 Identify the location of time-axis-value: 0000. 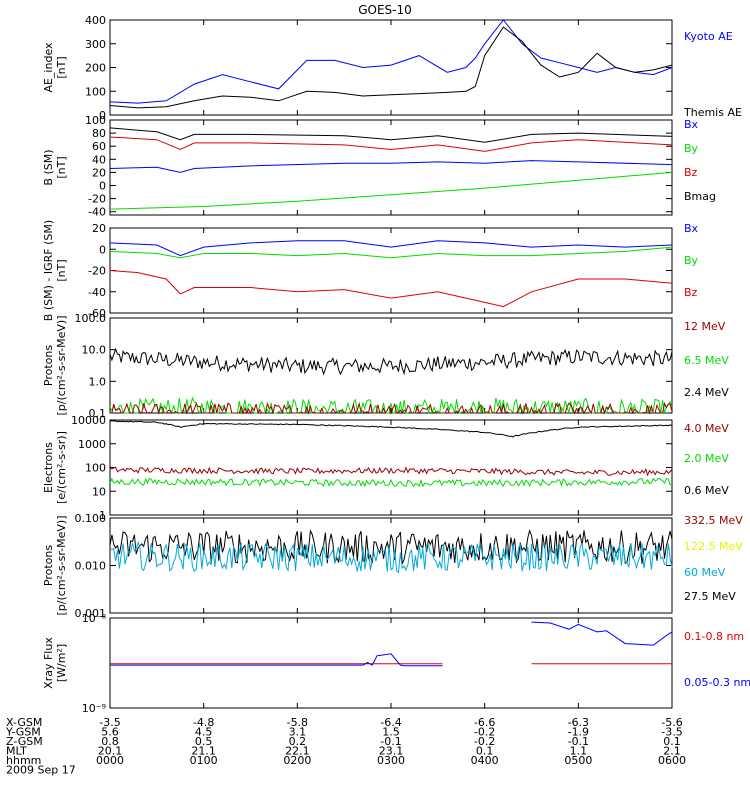
(110, 760).